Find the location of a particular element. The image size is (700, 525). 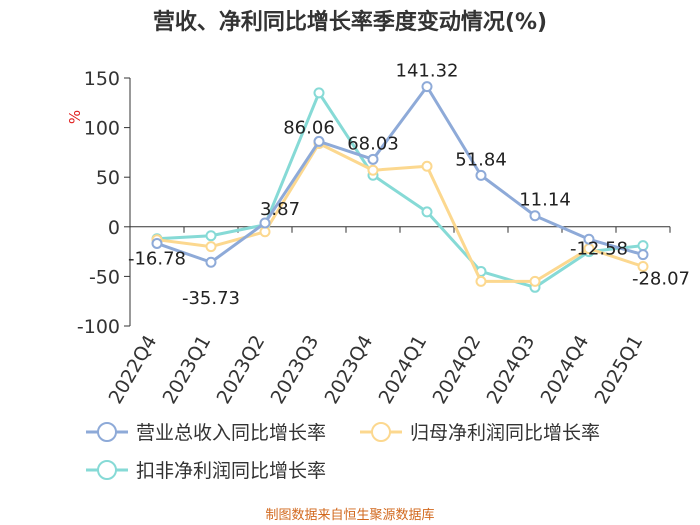

x-tick-label: 2023Q4 is located at coordinates (349, 370).